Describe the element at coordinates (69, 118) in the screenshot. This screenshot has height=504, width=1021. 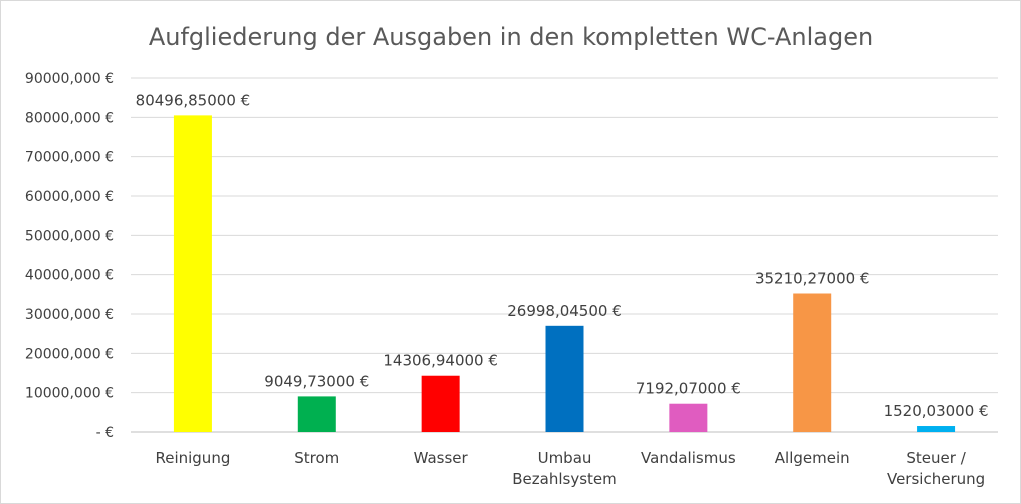
I see `y-tick-label: 80000,000 €` at that location.